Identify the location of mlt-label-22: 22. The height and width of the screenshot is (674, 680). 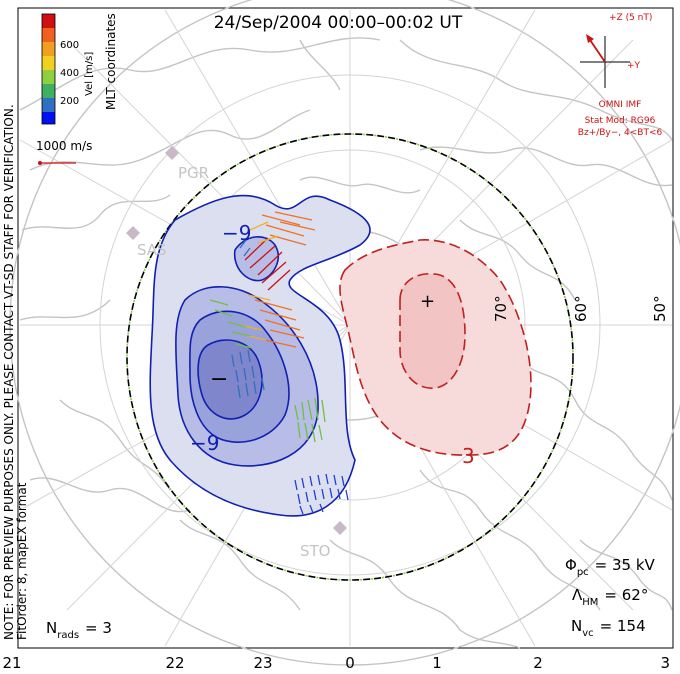
(174, 663).